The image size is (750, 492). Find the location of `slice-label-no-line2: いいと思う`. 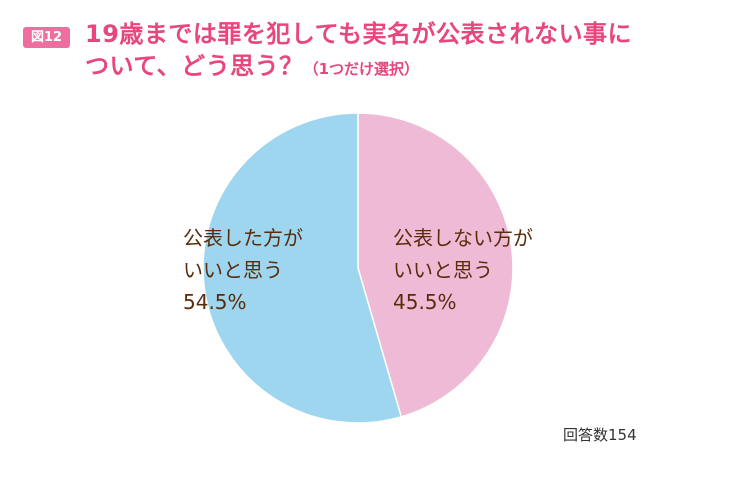

slice-label-no-line2: いいと思う is located at coordinates (443, 270).